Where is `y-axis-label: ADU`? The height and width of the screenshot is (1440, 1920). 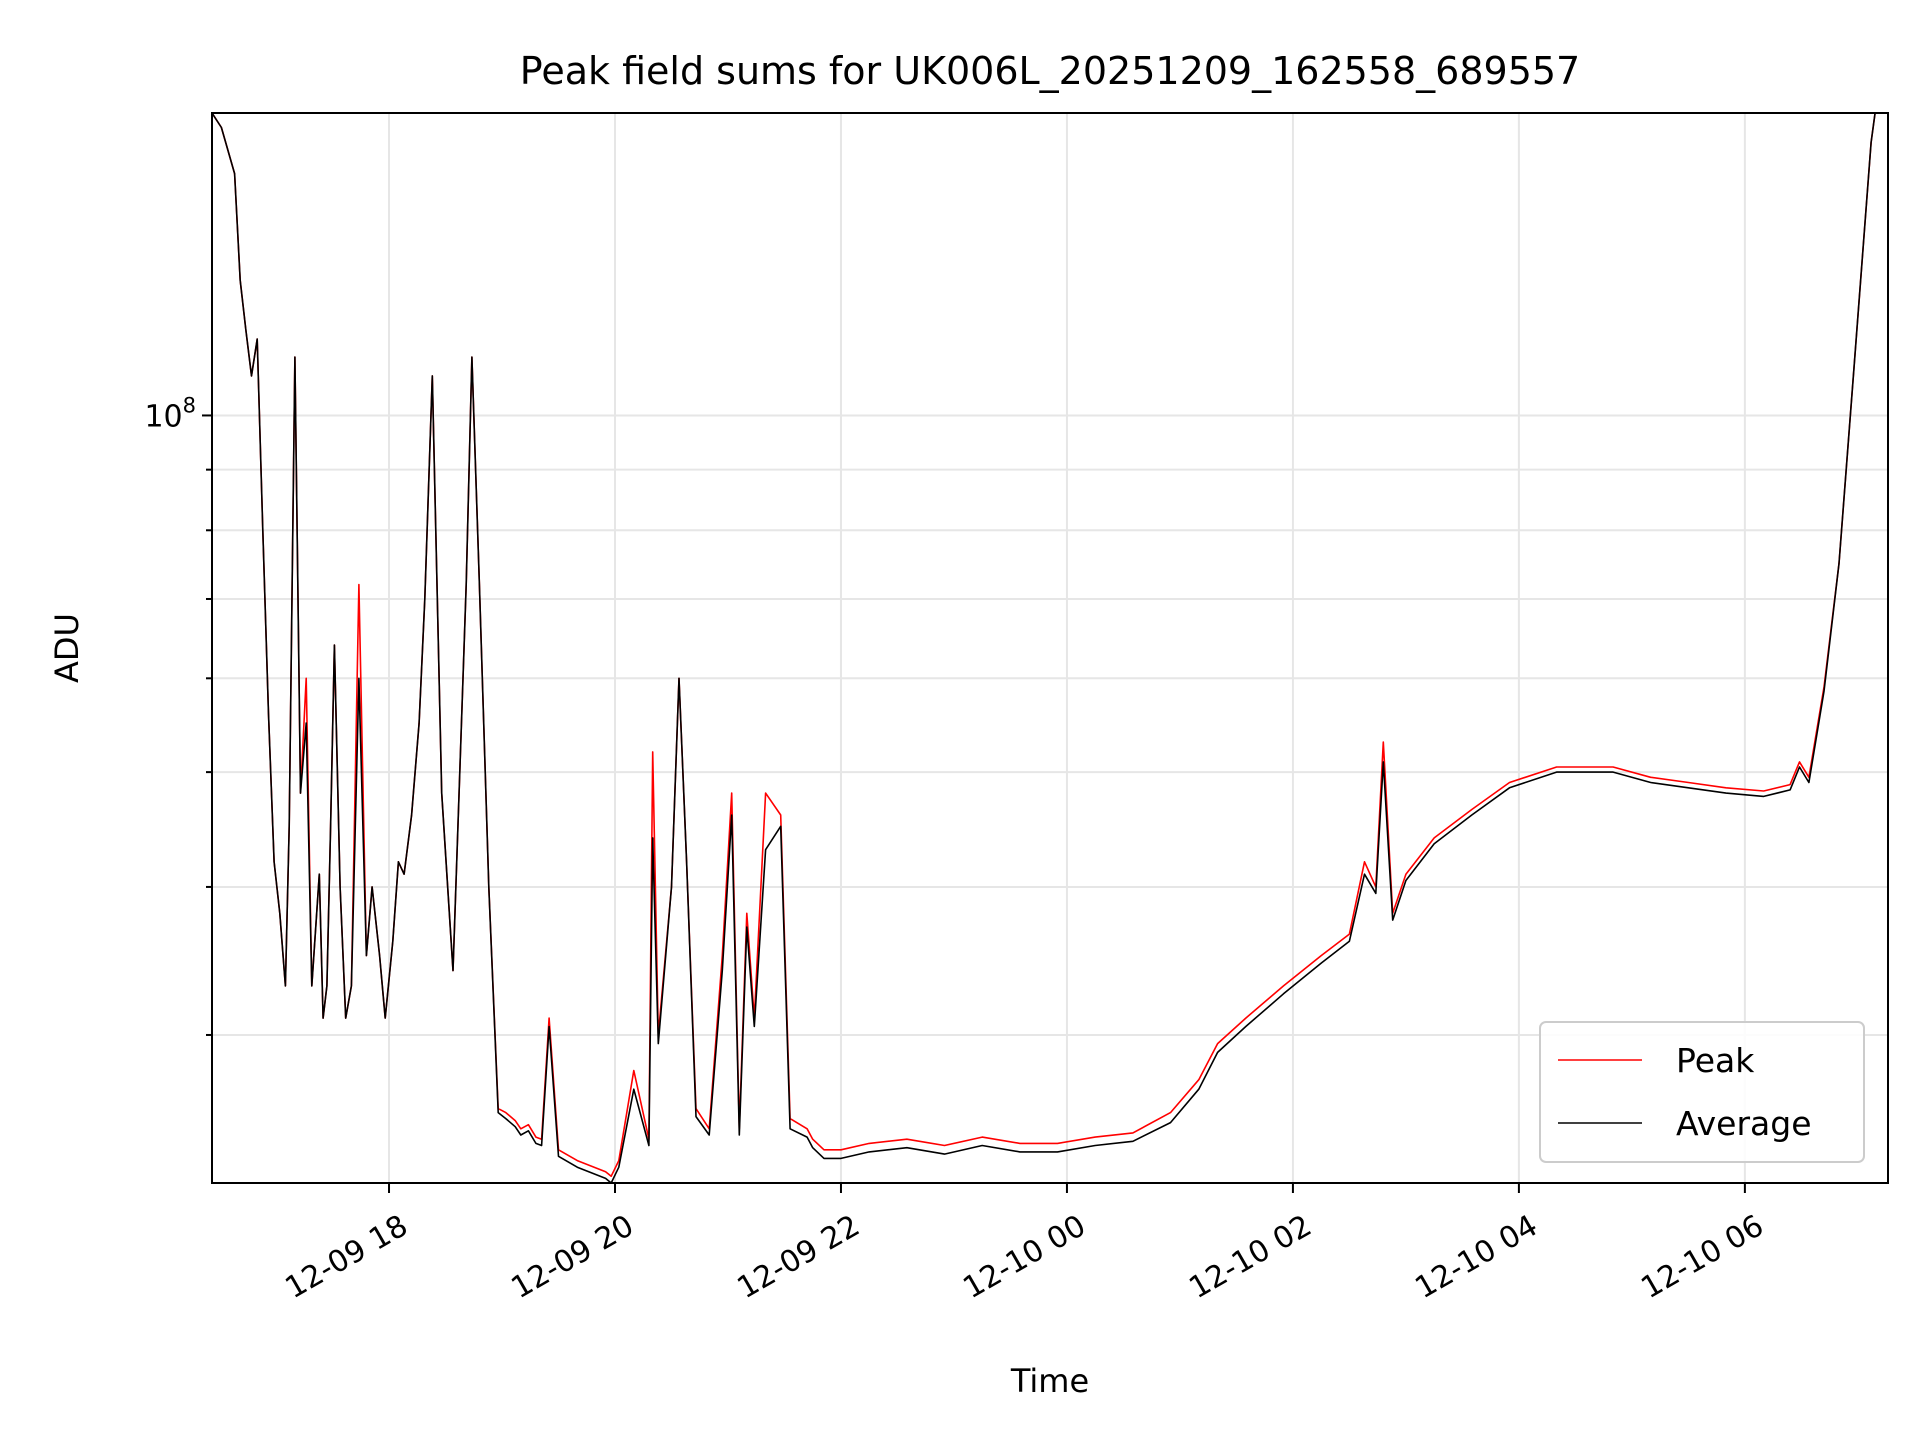
y-axis-label: ADU is located at coordinates (67, 648).